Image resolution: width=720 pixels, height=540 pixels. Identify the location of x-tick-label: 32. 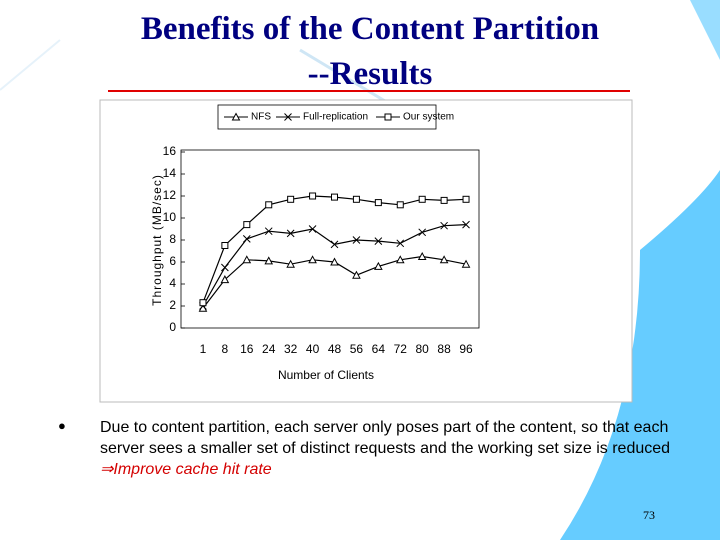
(291, 349).